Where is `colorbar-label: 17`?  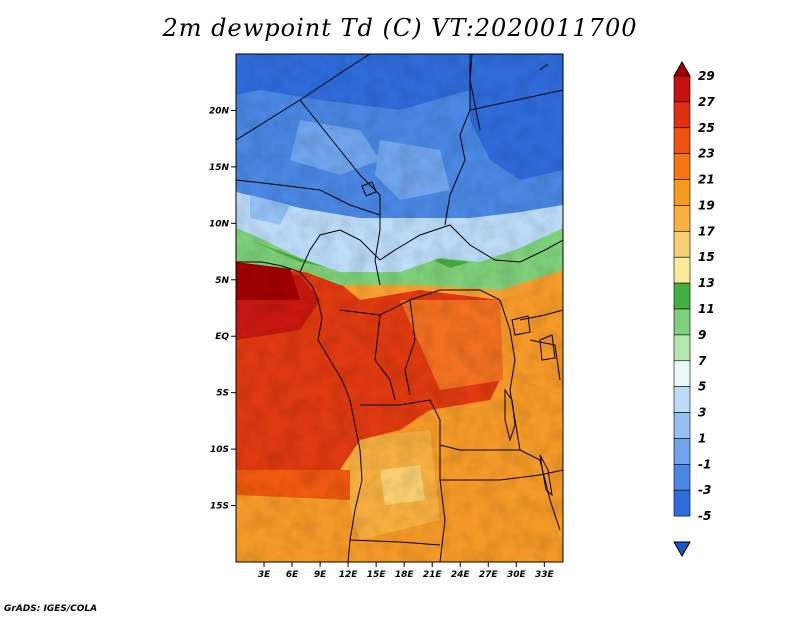 colorbar-label: 17 is located at coordinates (706, 231).